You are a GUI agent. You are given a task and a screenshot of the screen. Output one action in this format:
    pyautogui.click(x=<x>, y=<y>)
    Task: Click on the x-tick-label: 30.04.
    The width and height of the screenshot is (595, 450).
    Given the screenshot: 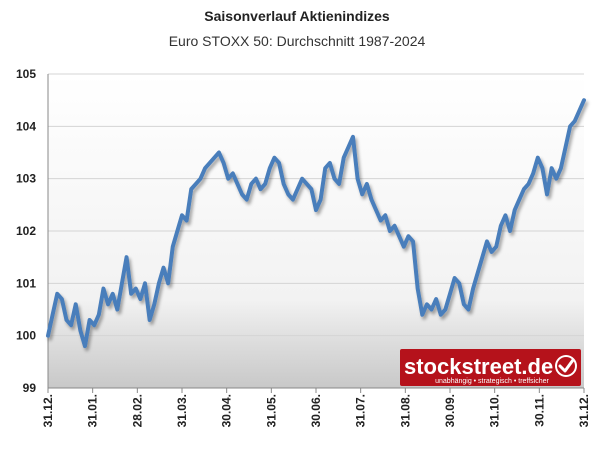 What is the action you would take?
    pyautogui.click(x=227, y=410)
    